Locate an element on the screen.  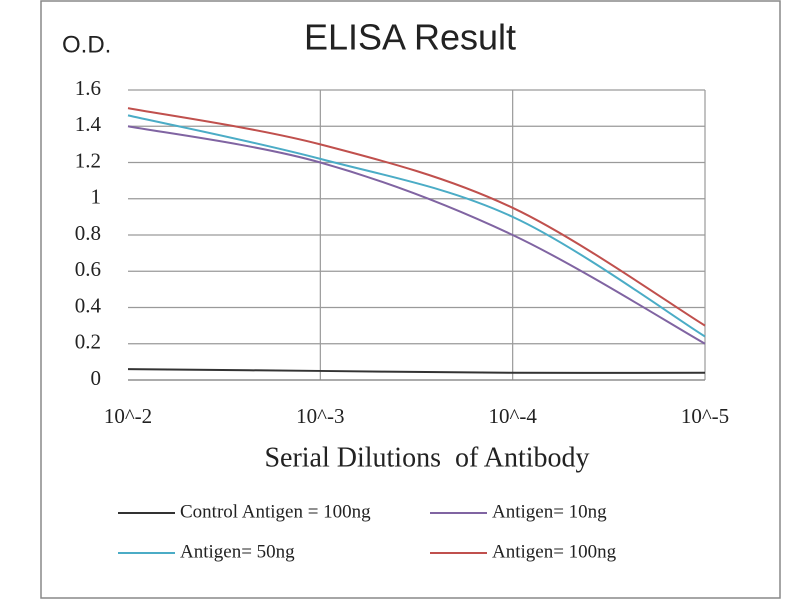
legend-label: Control Antigen = 100ng is located at coordinates (275, 511).